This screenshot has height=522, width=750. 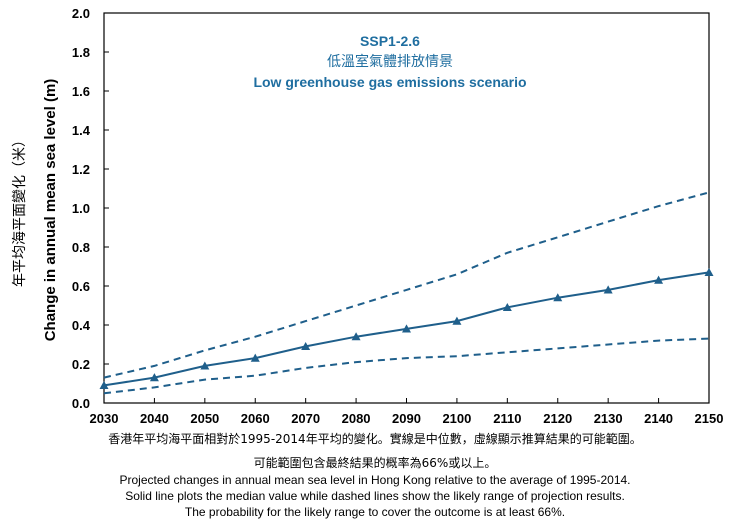 I want to click on lower-line, so click(x=406, y=366).